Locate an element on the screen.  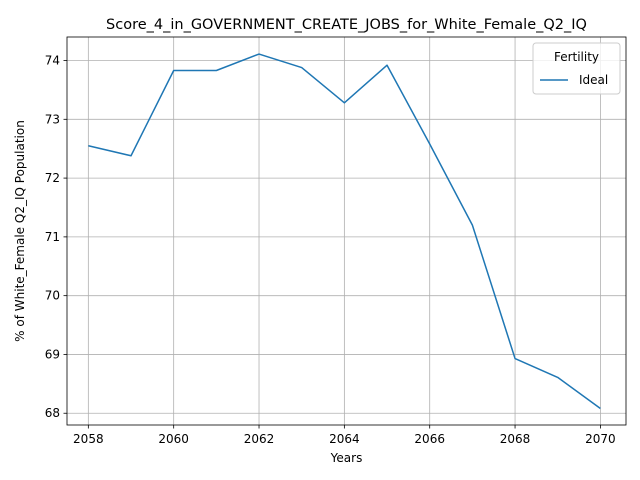
x-tick-label: 2064 is located at coordinates (344, 439).